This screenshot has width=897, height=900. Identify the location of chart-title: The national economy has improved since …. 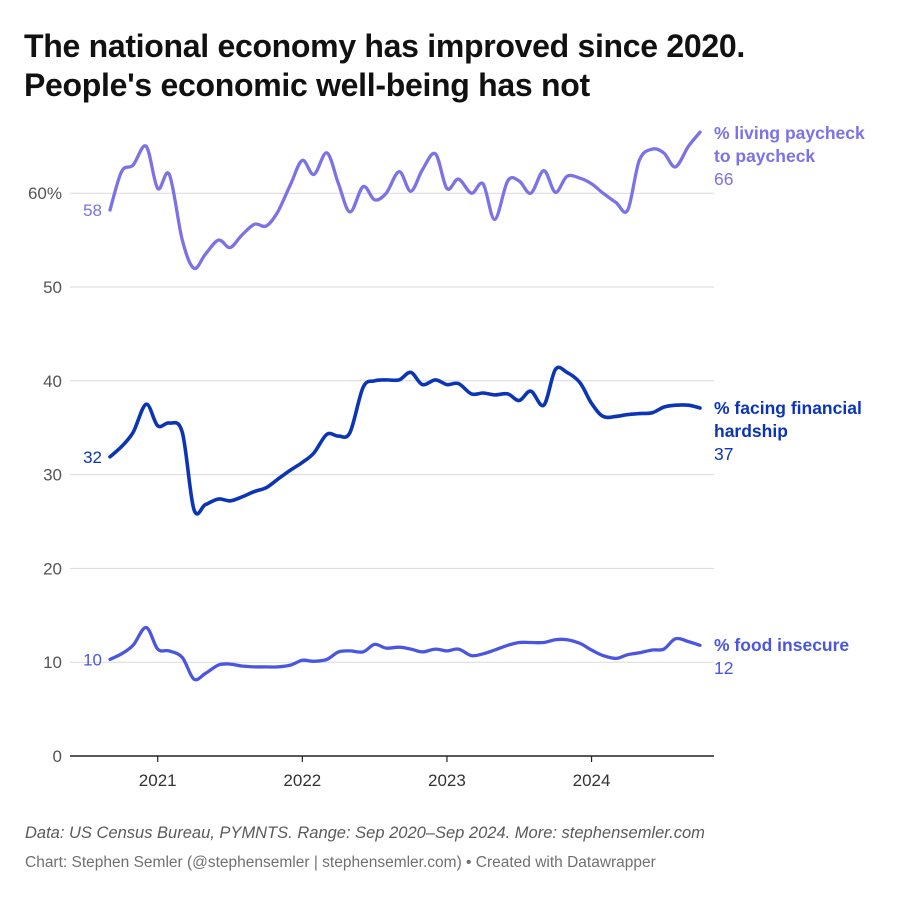
(454, 66).